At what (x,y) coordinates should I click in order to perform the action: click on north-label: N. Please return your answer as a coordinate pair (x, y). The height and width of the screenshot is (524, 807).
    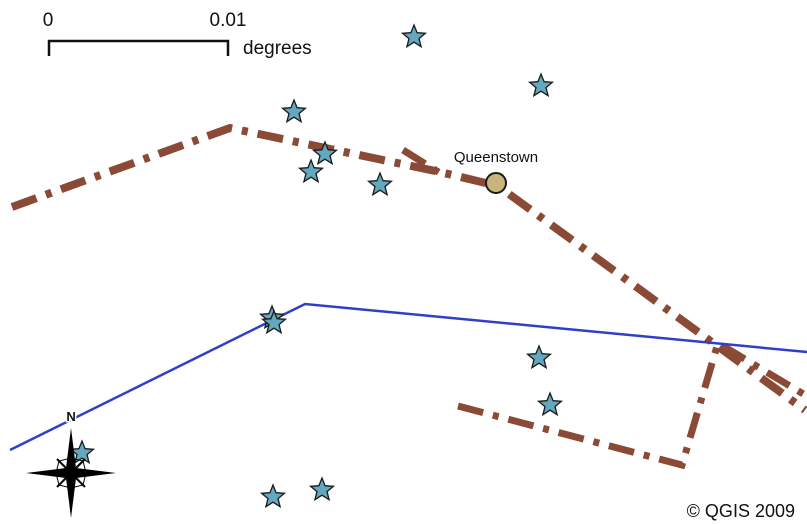
    Looking at the image, I should click on (70, 416).